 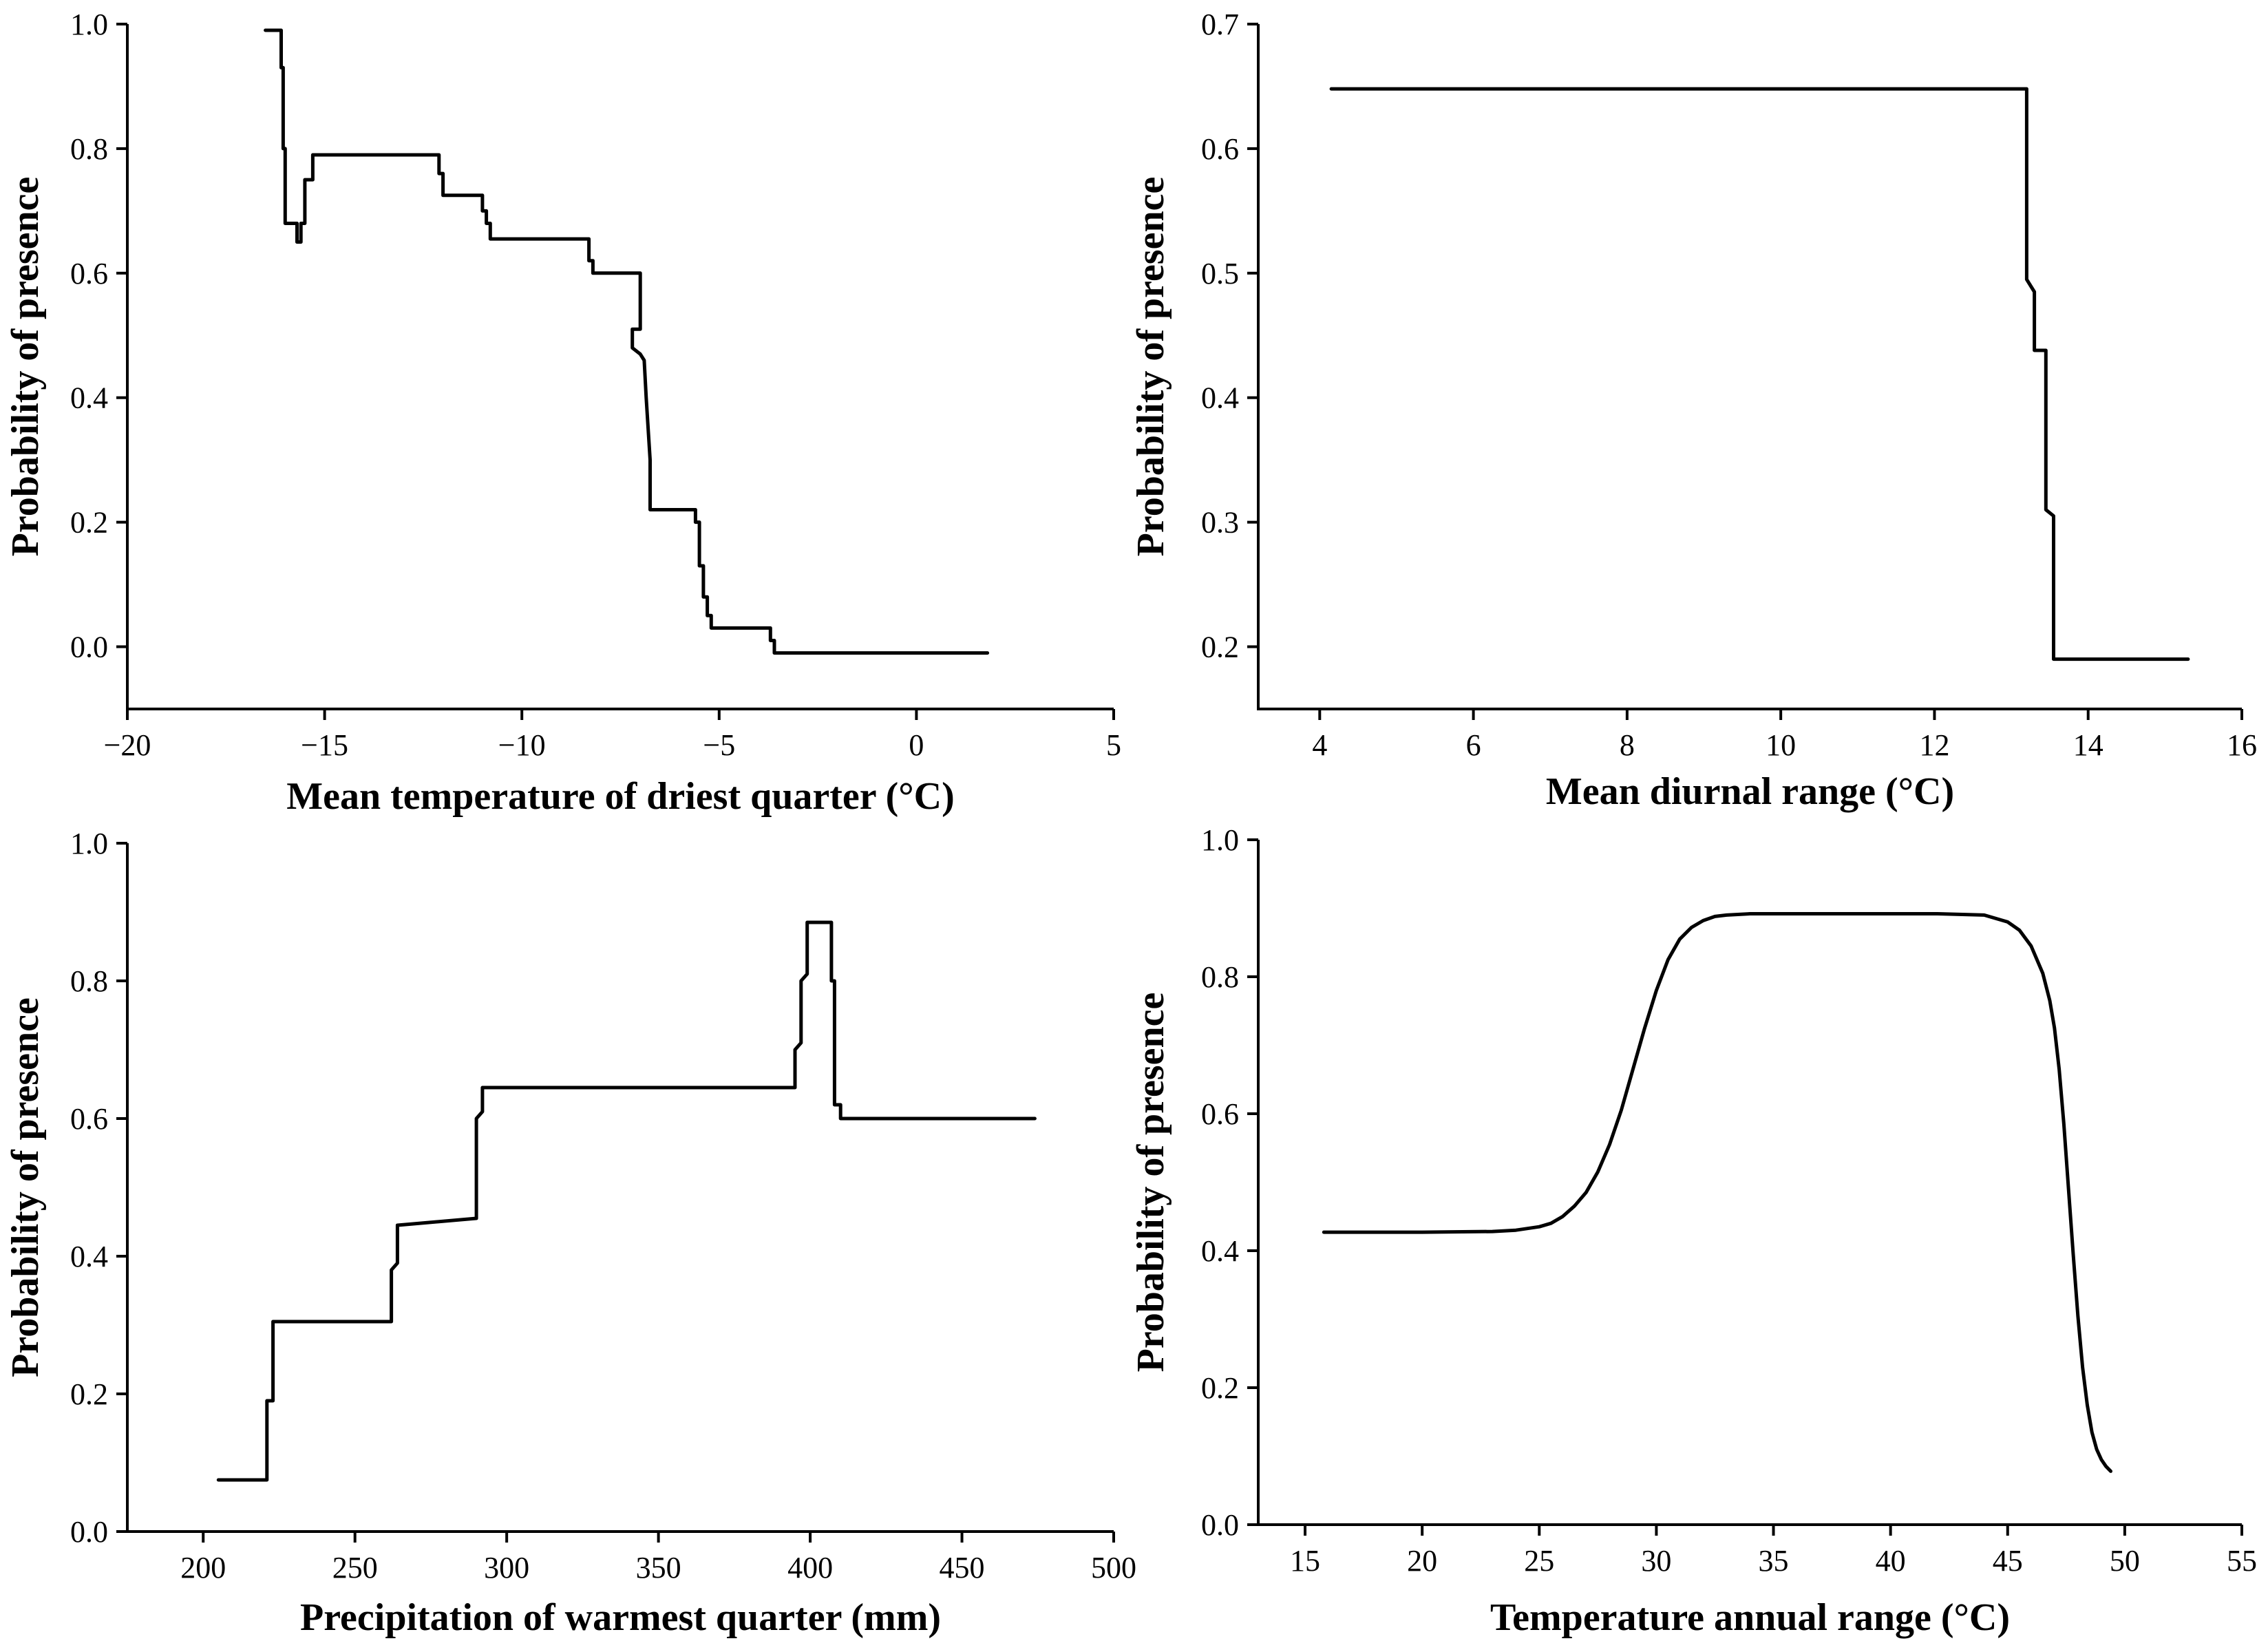 What do you see at coordinates (917, 745) in the screenshot?
I see `x-tick-label: 0` at bounding box center [917, 745].